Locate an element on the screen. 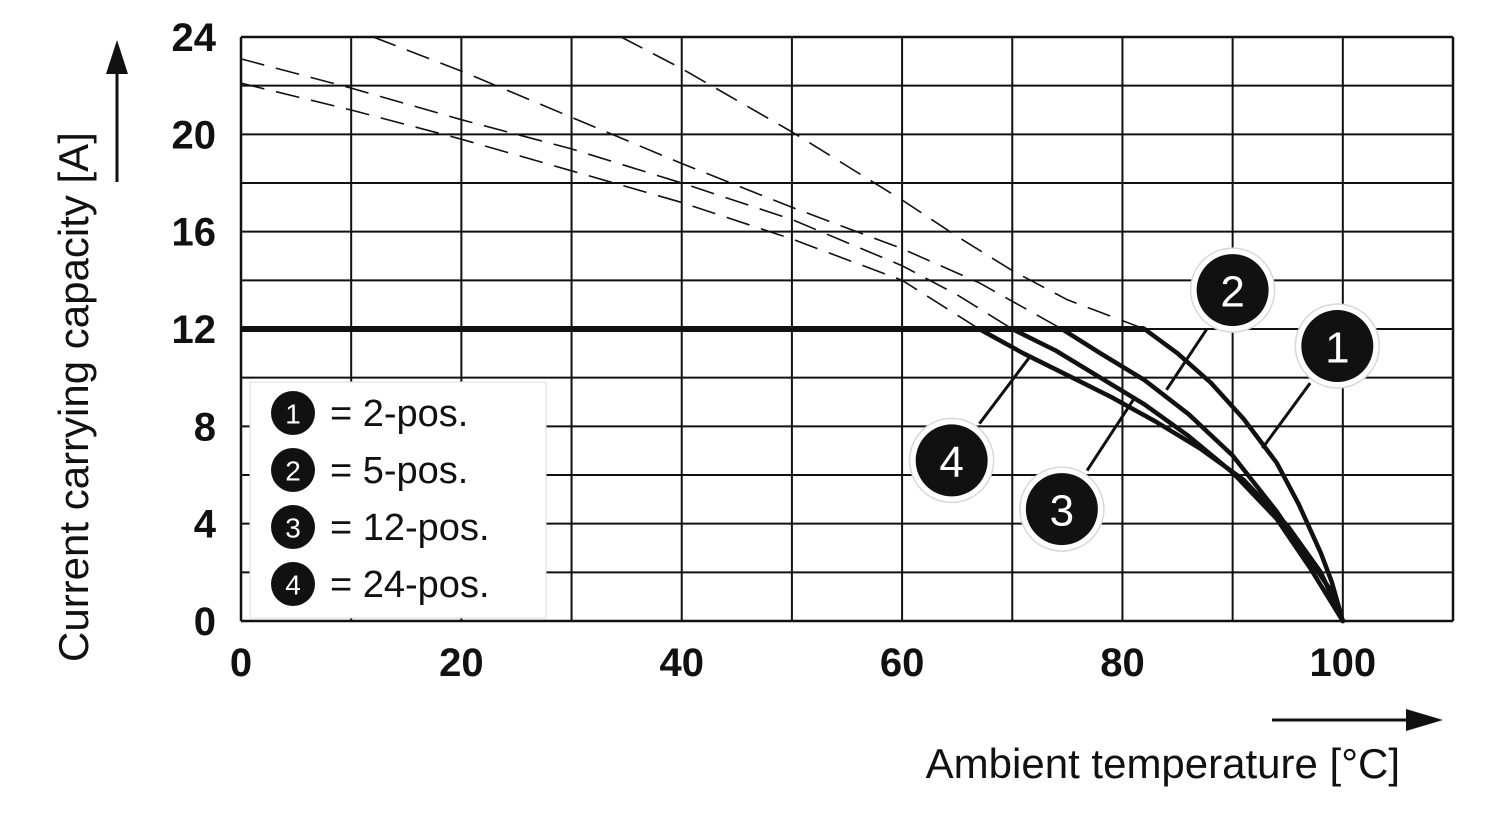 The width and height of the screenshot is (1500, 820). y-axis-arrow-icon is located at coordinates (117, 57).